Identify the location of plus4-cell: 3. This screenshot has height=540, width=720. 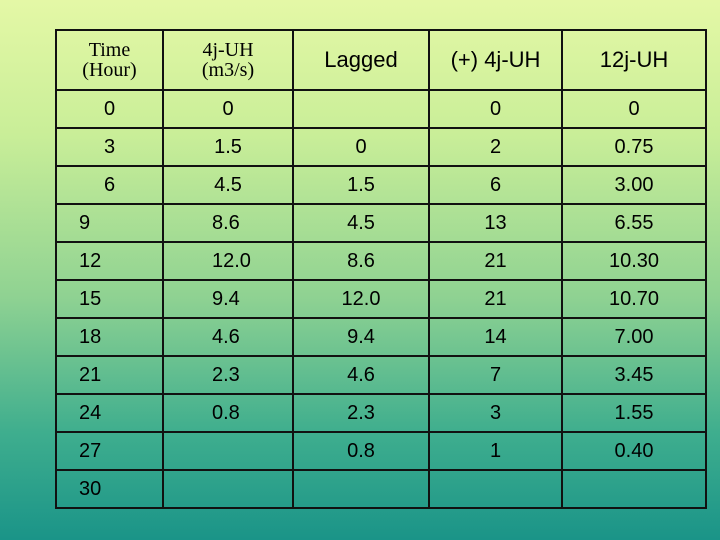
(495, 413).